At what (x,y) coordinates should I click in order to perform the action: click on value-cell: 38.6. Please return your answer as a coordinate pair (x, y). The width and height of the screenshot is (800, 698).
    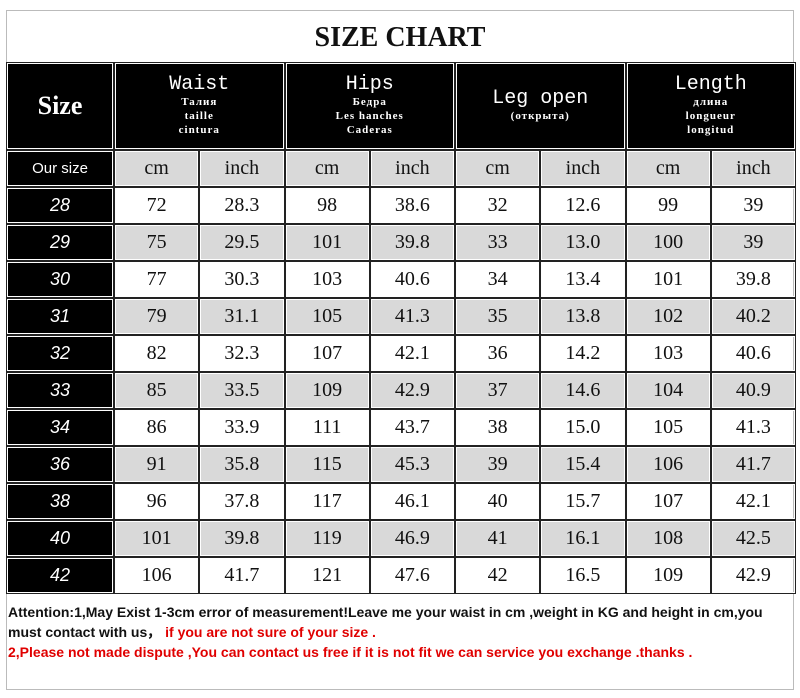
    Looking at the image, I should click on (412, 205).